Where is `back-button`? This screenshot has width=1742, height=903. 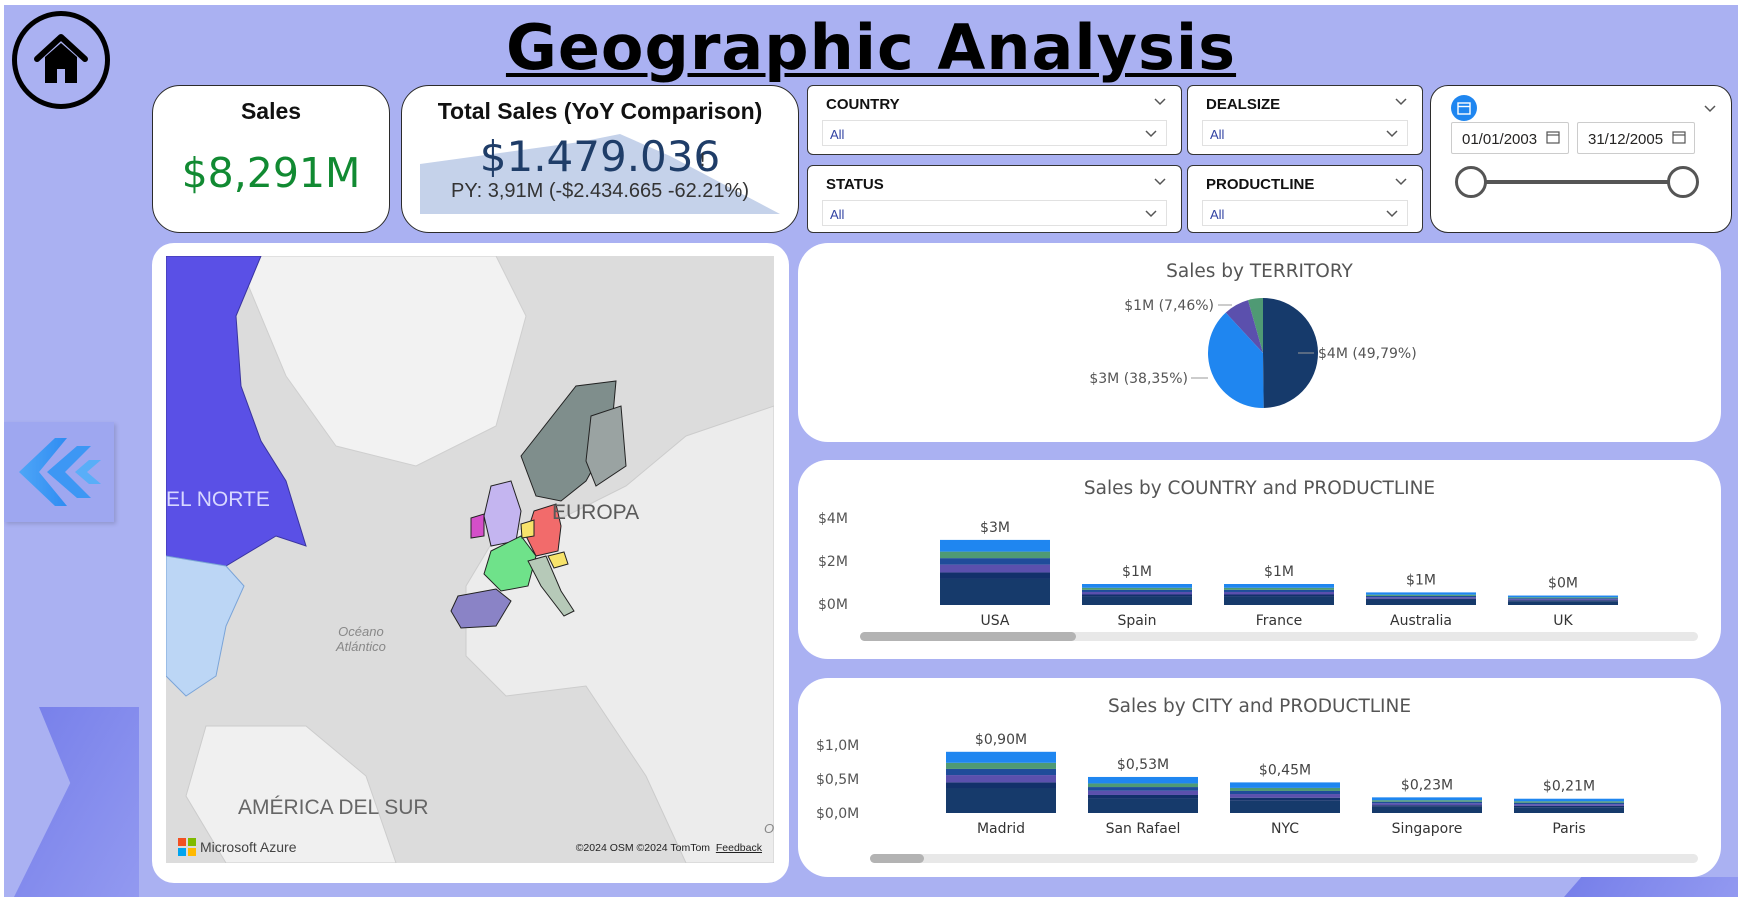
back-button is located at coordinates (59, 472).